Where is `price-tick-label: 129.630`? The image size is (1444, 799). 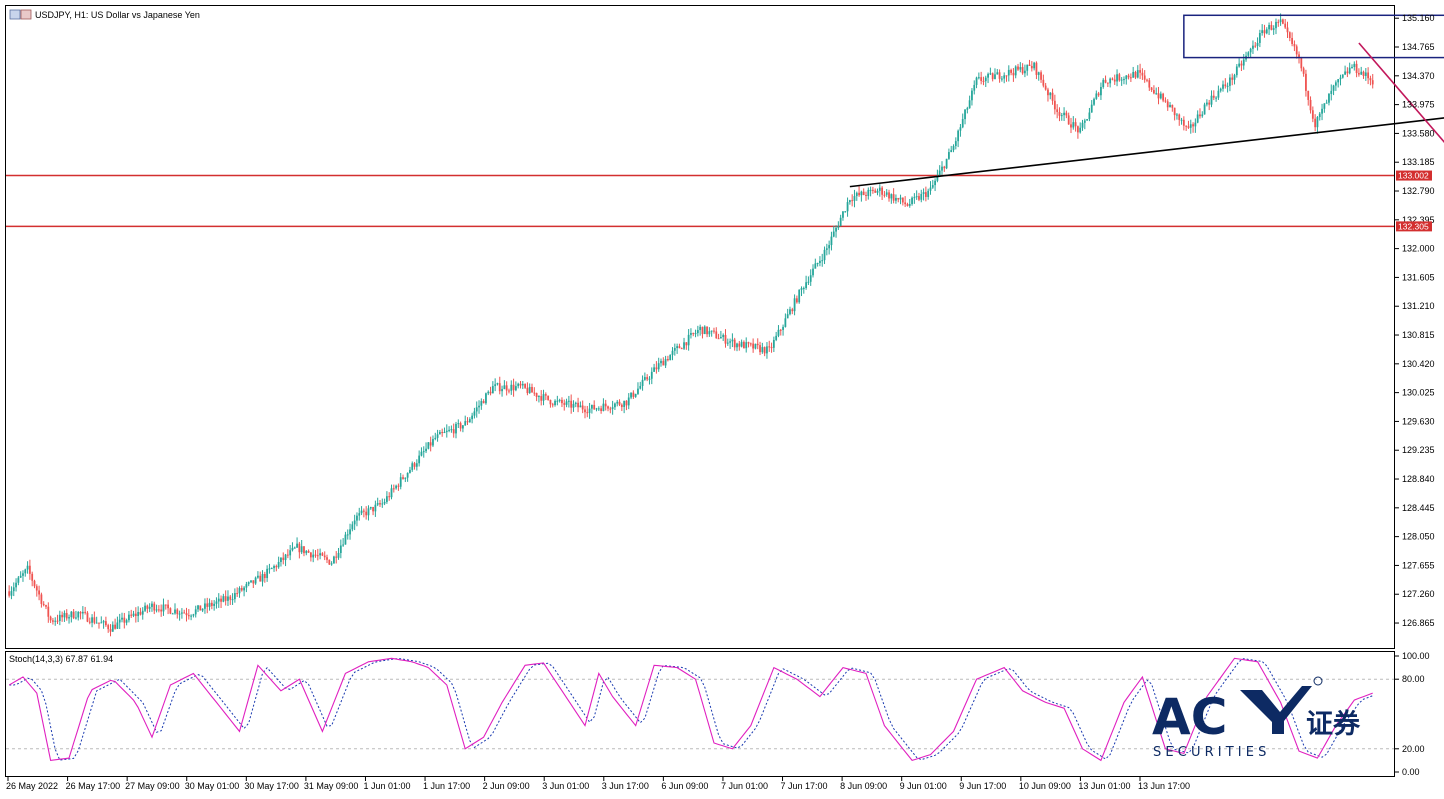
price-tick-label: 129.630 is located at coordinates (1418, 421).